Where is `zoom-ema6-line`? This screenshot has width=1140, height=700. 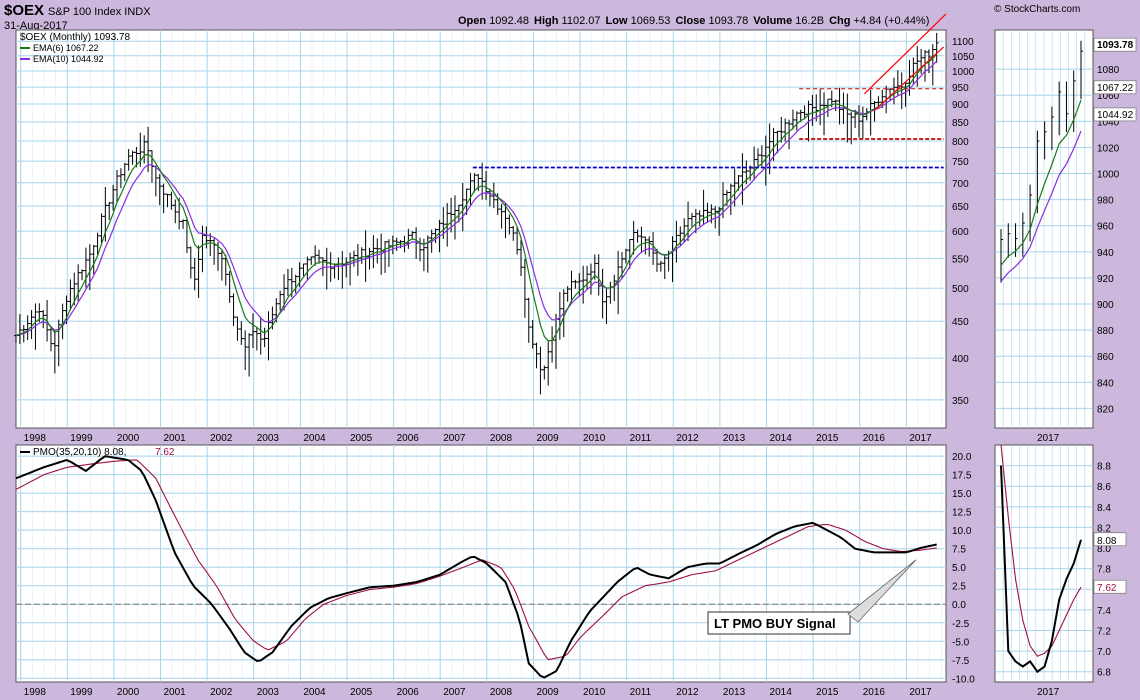
zoom-ema6-line is located at coordinates (1041, 182).